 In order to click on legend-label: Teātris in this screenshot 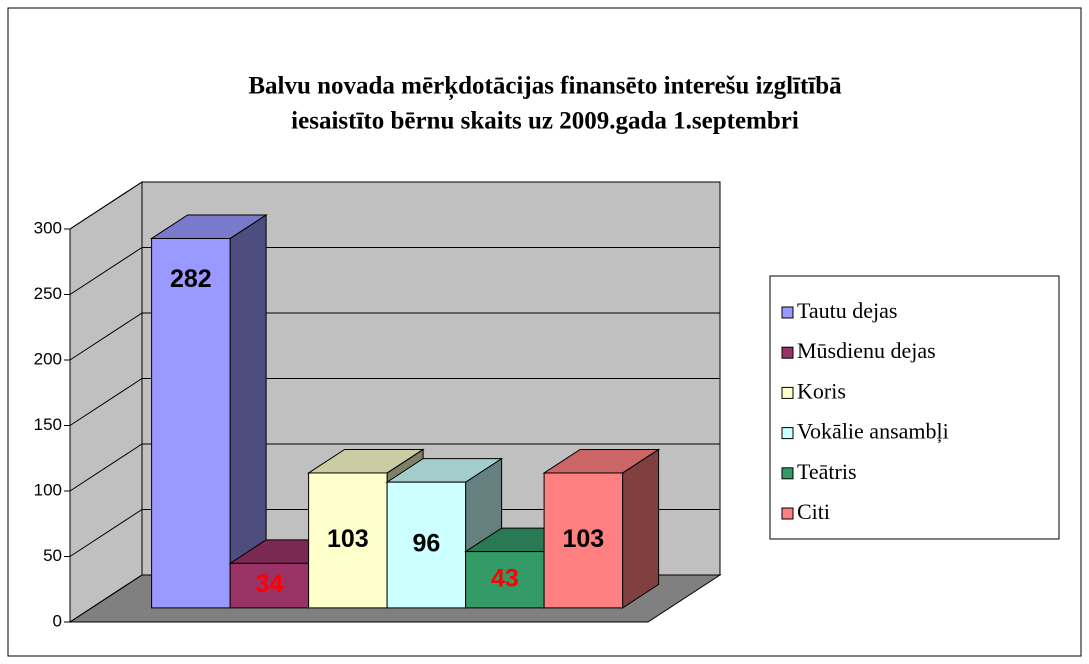, I will do `click(827, 471)`.